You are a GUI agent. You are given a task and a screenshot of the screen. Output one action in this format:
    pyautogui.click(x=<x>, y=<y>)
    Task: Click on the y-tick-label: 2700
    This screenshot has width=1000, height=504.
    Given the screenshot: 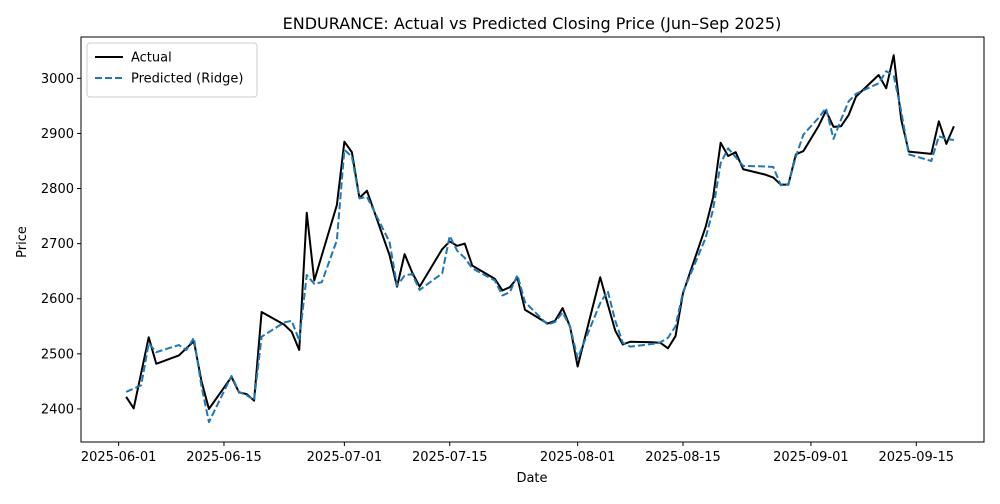 What is the action you would take?
    pyautogui.click(x=57, y=244)
    